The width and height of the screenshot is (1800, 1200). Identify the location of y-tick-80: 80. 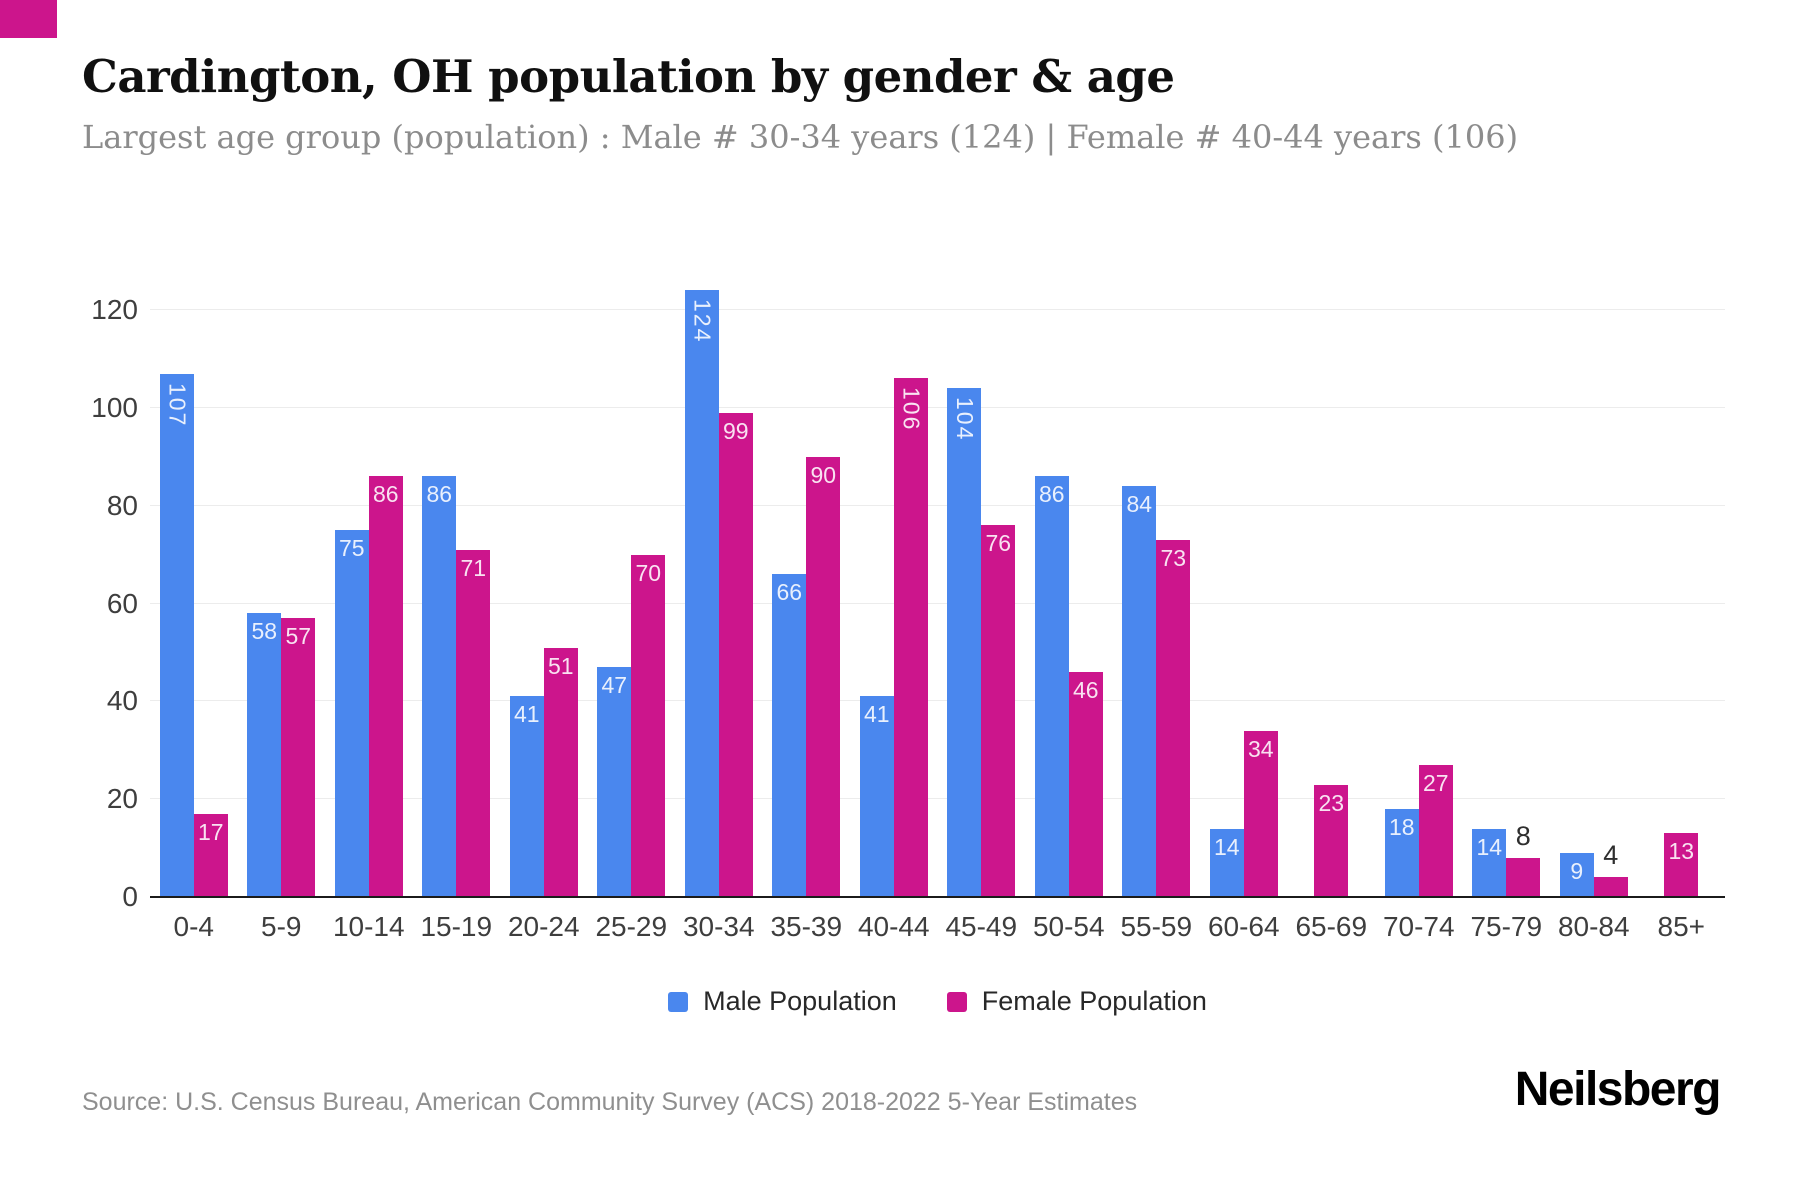
(122, 505).